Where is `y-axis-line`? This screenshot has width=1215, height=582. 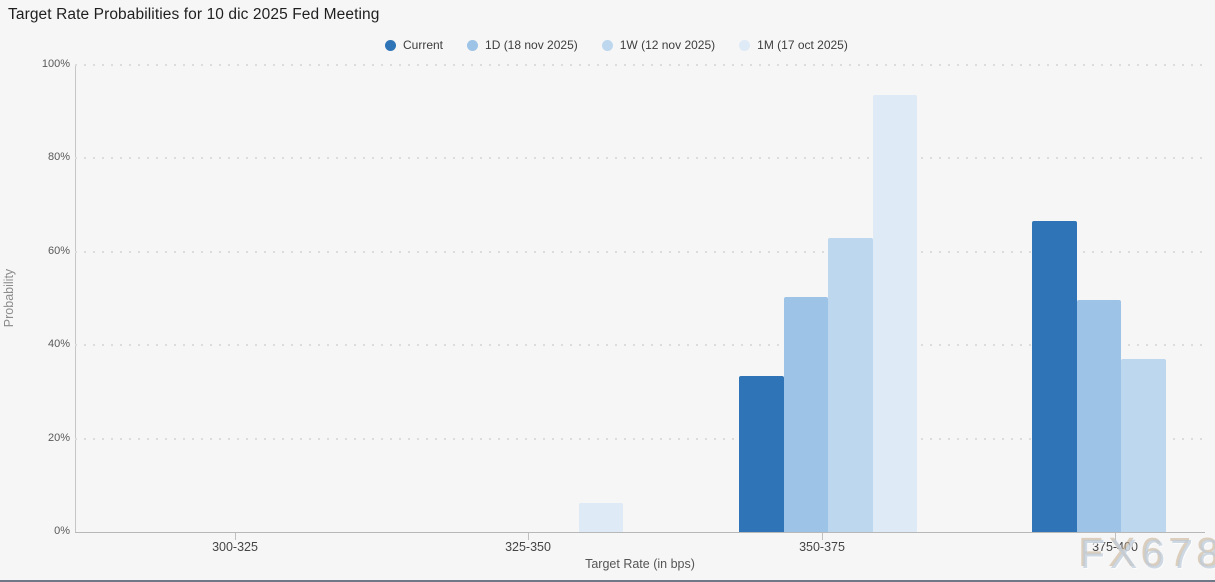 y-axis-line is located at coordinates (75, 298).